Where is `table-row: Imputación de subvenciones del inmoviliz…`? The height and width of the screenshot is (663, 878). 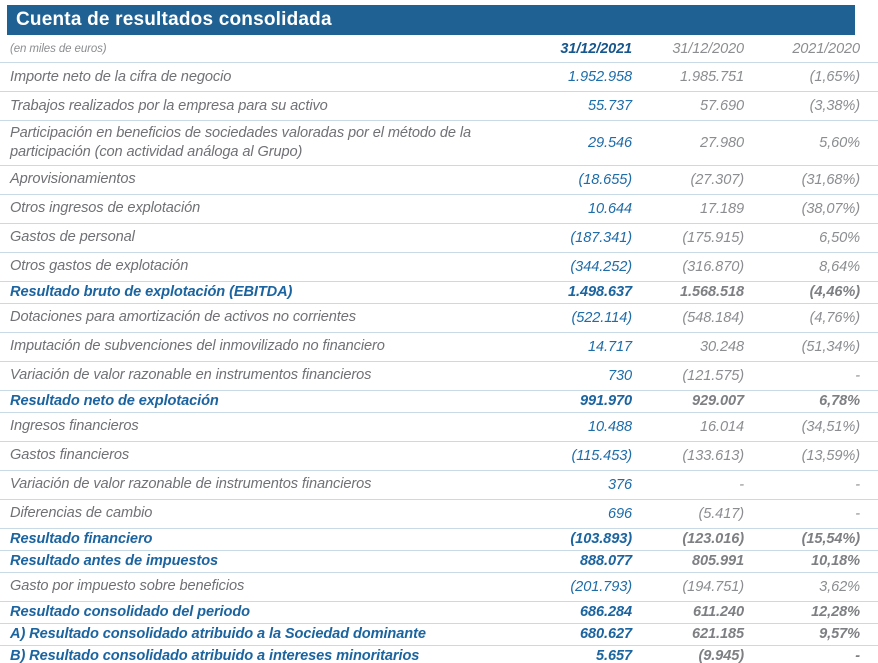
table-row: Imputación de subvenciones del inmoviliz… is located at coordinates (439, 347).